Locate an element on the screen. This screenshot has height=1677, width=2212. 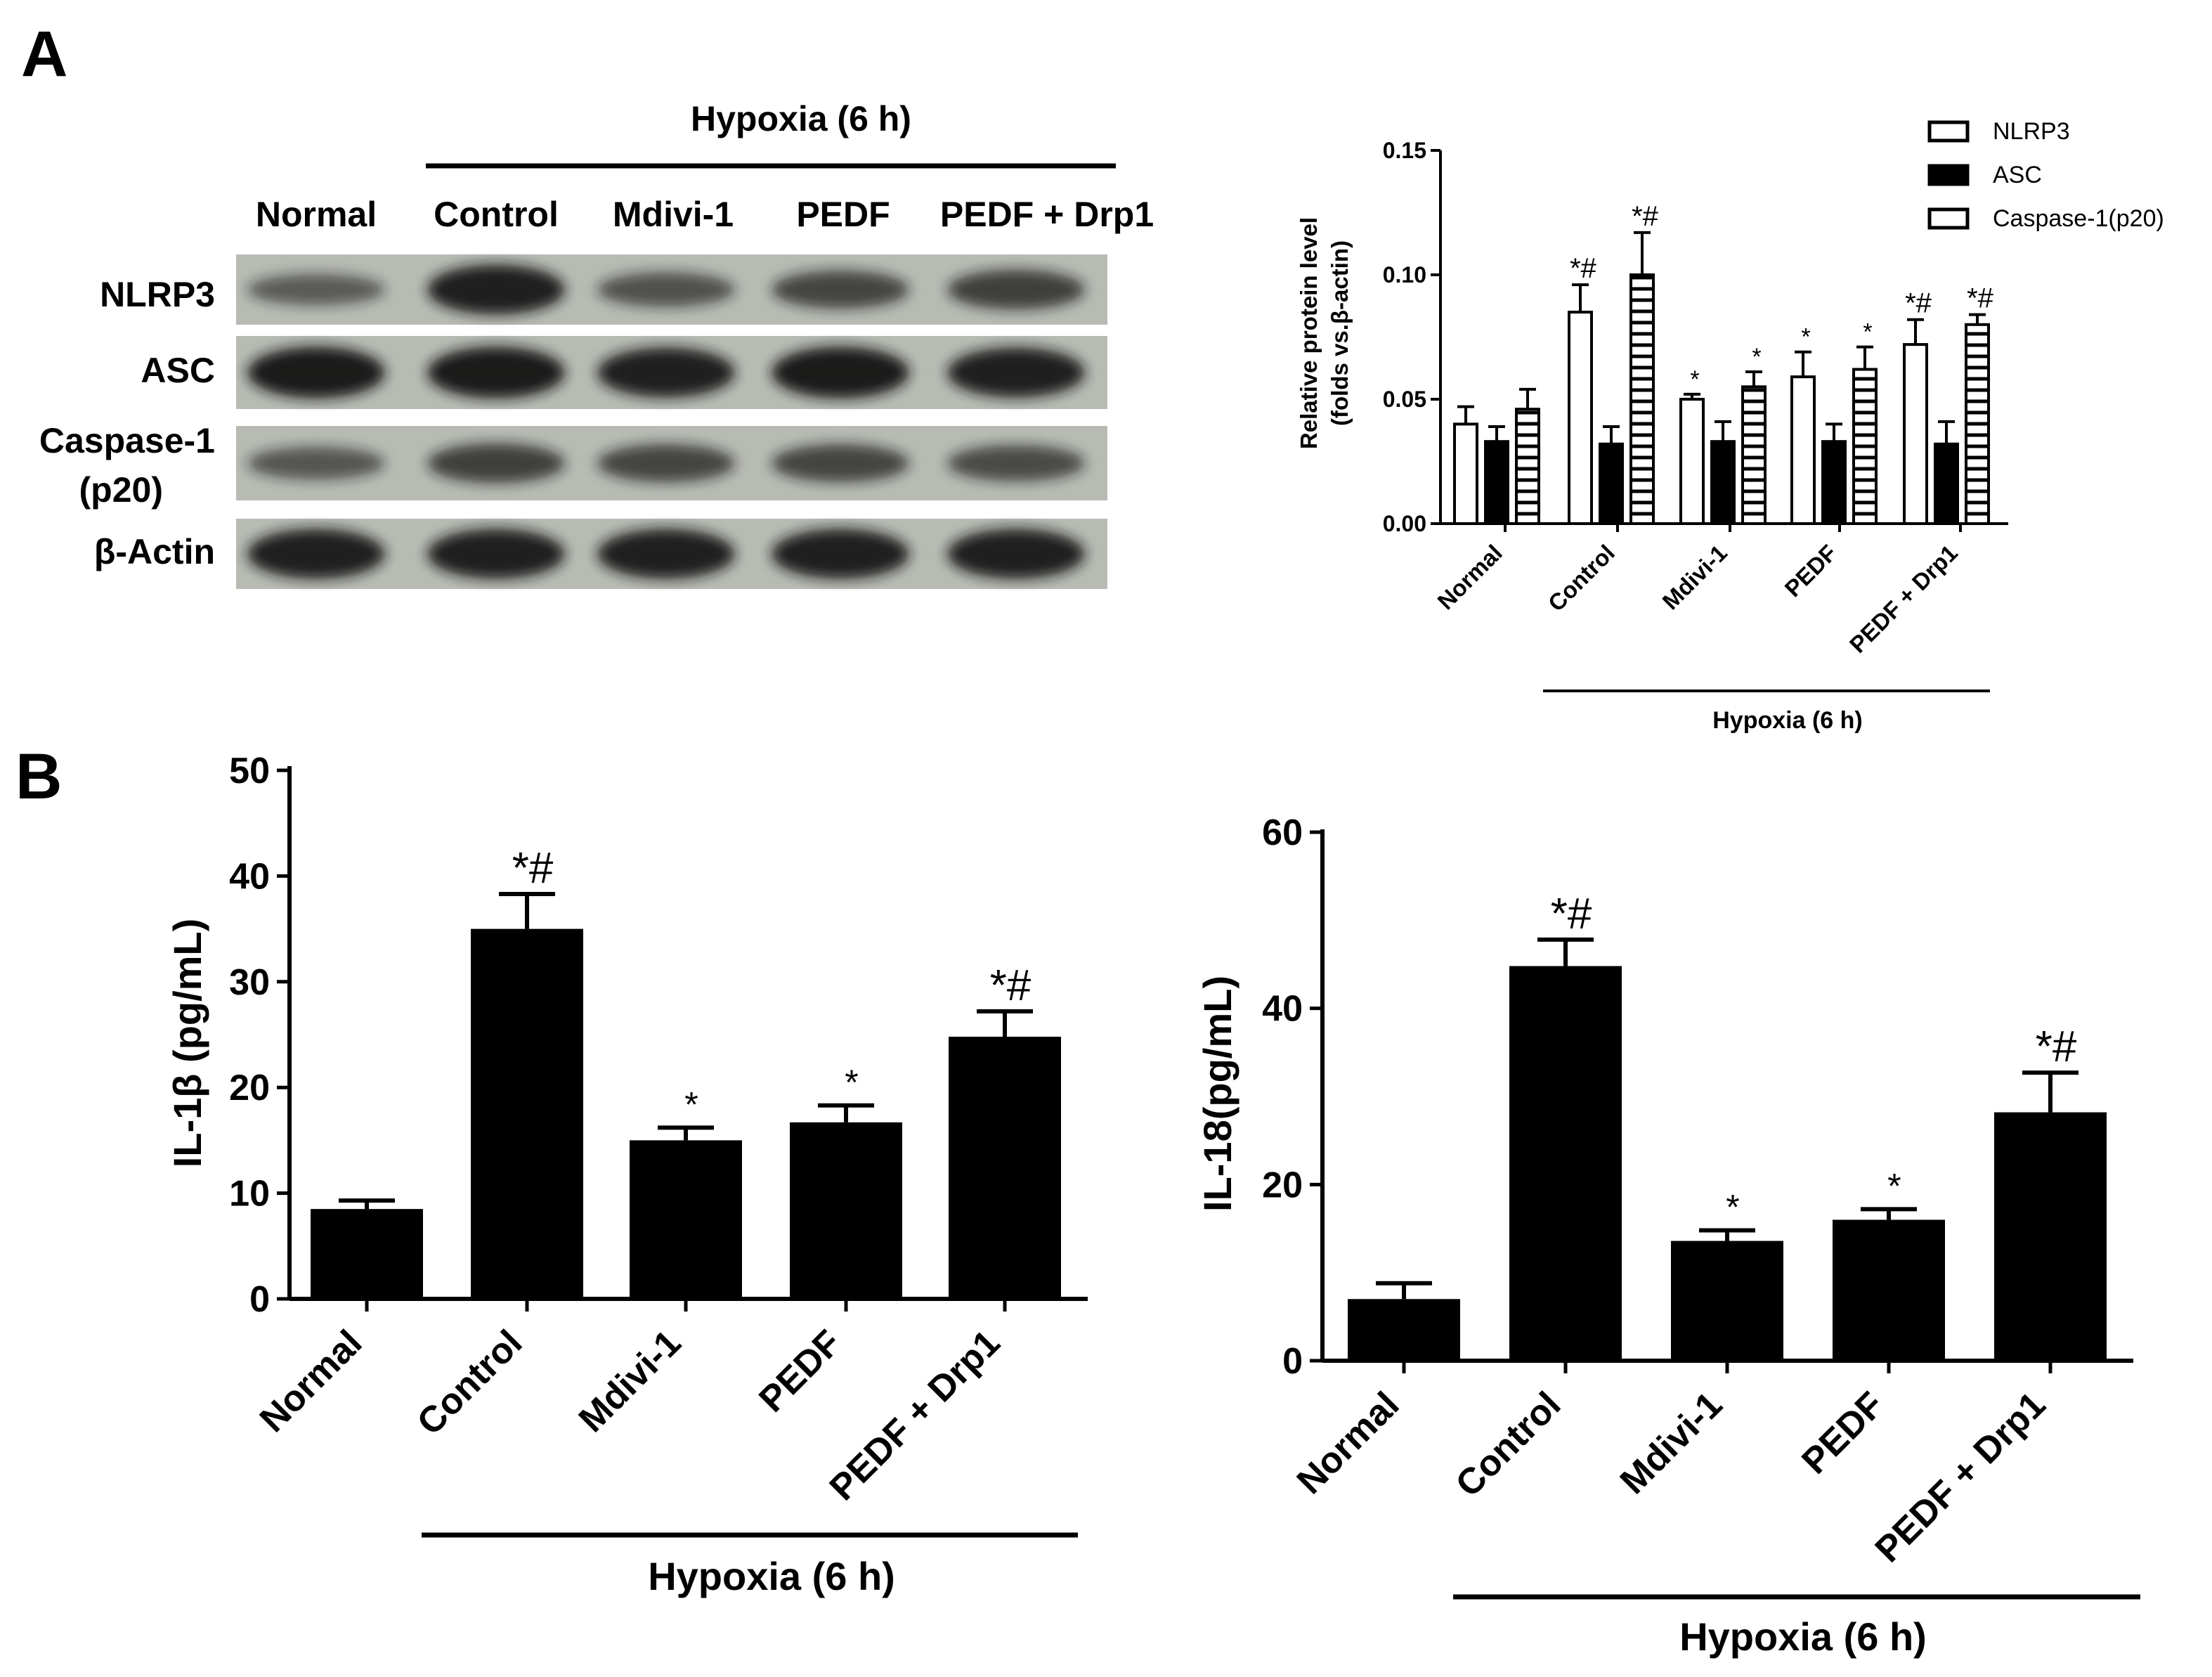
il1b-bar-pedf: * is located at coordinates (846, 1181).